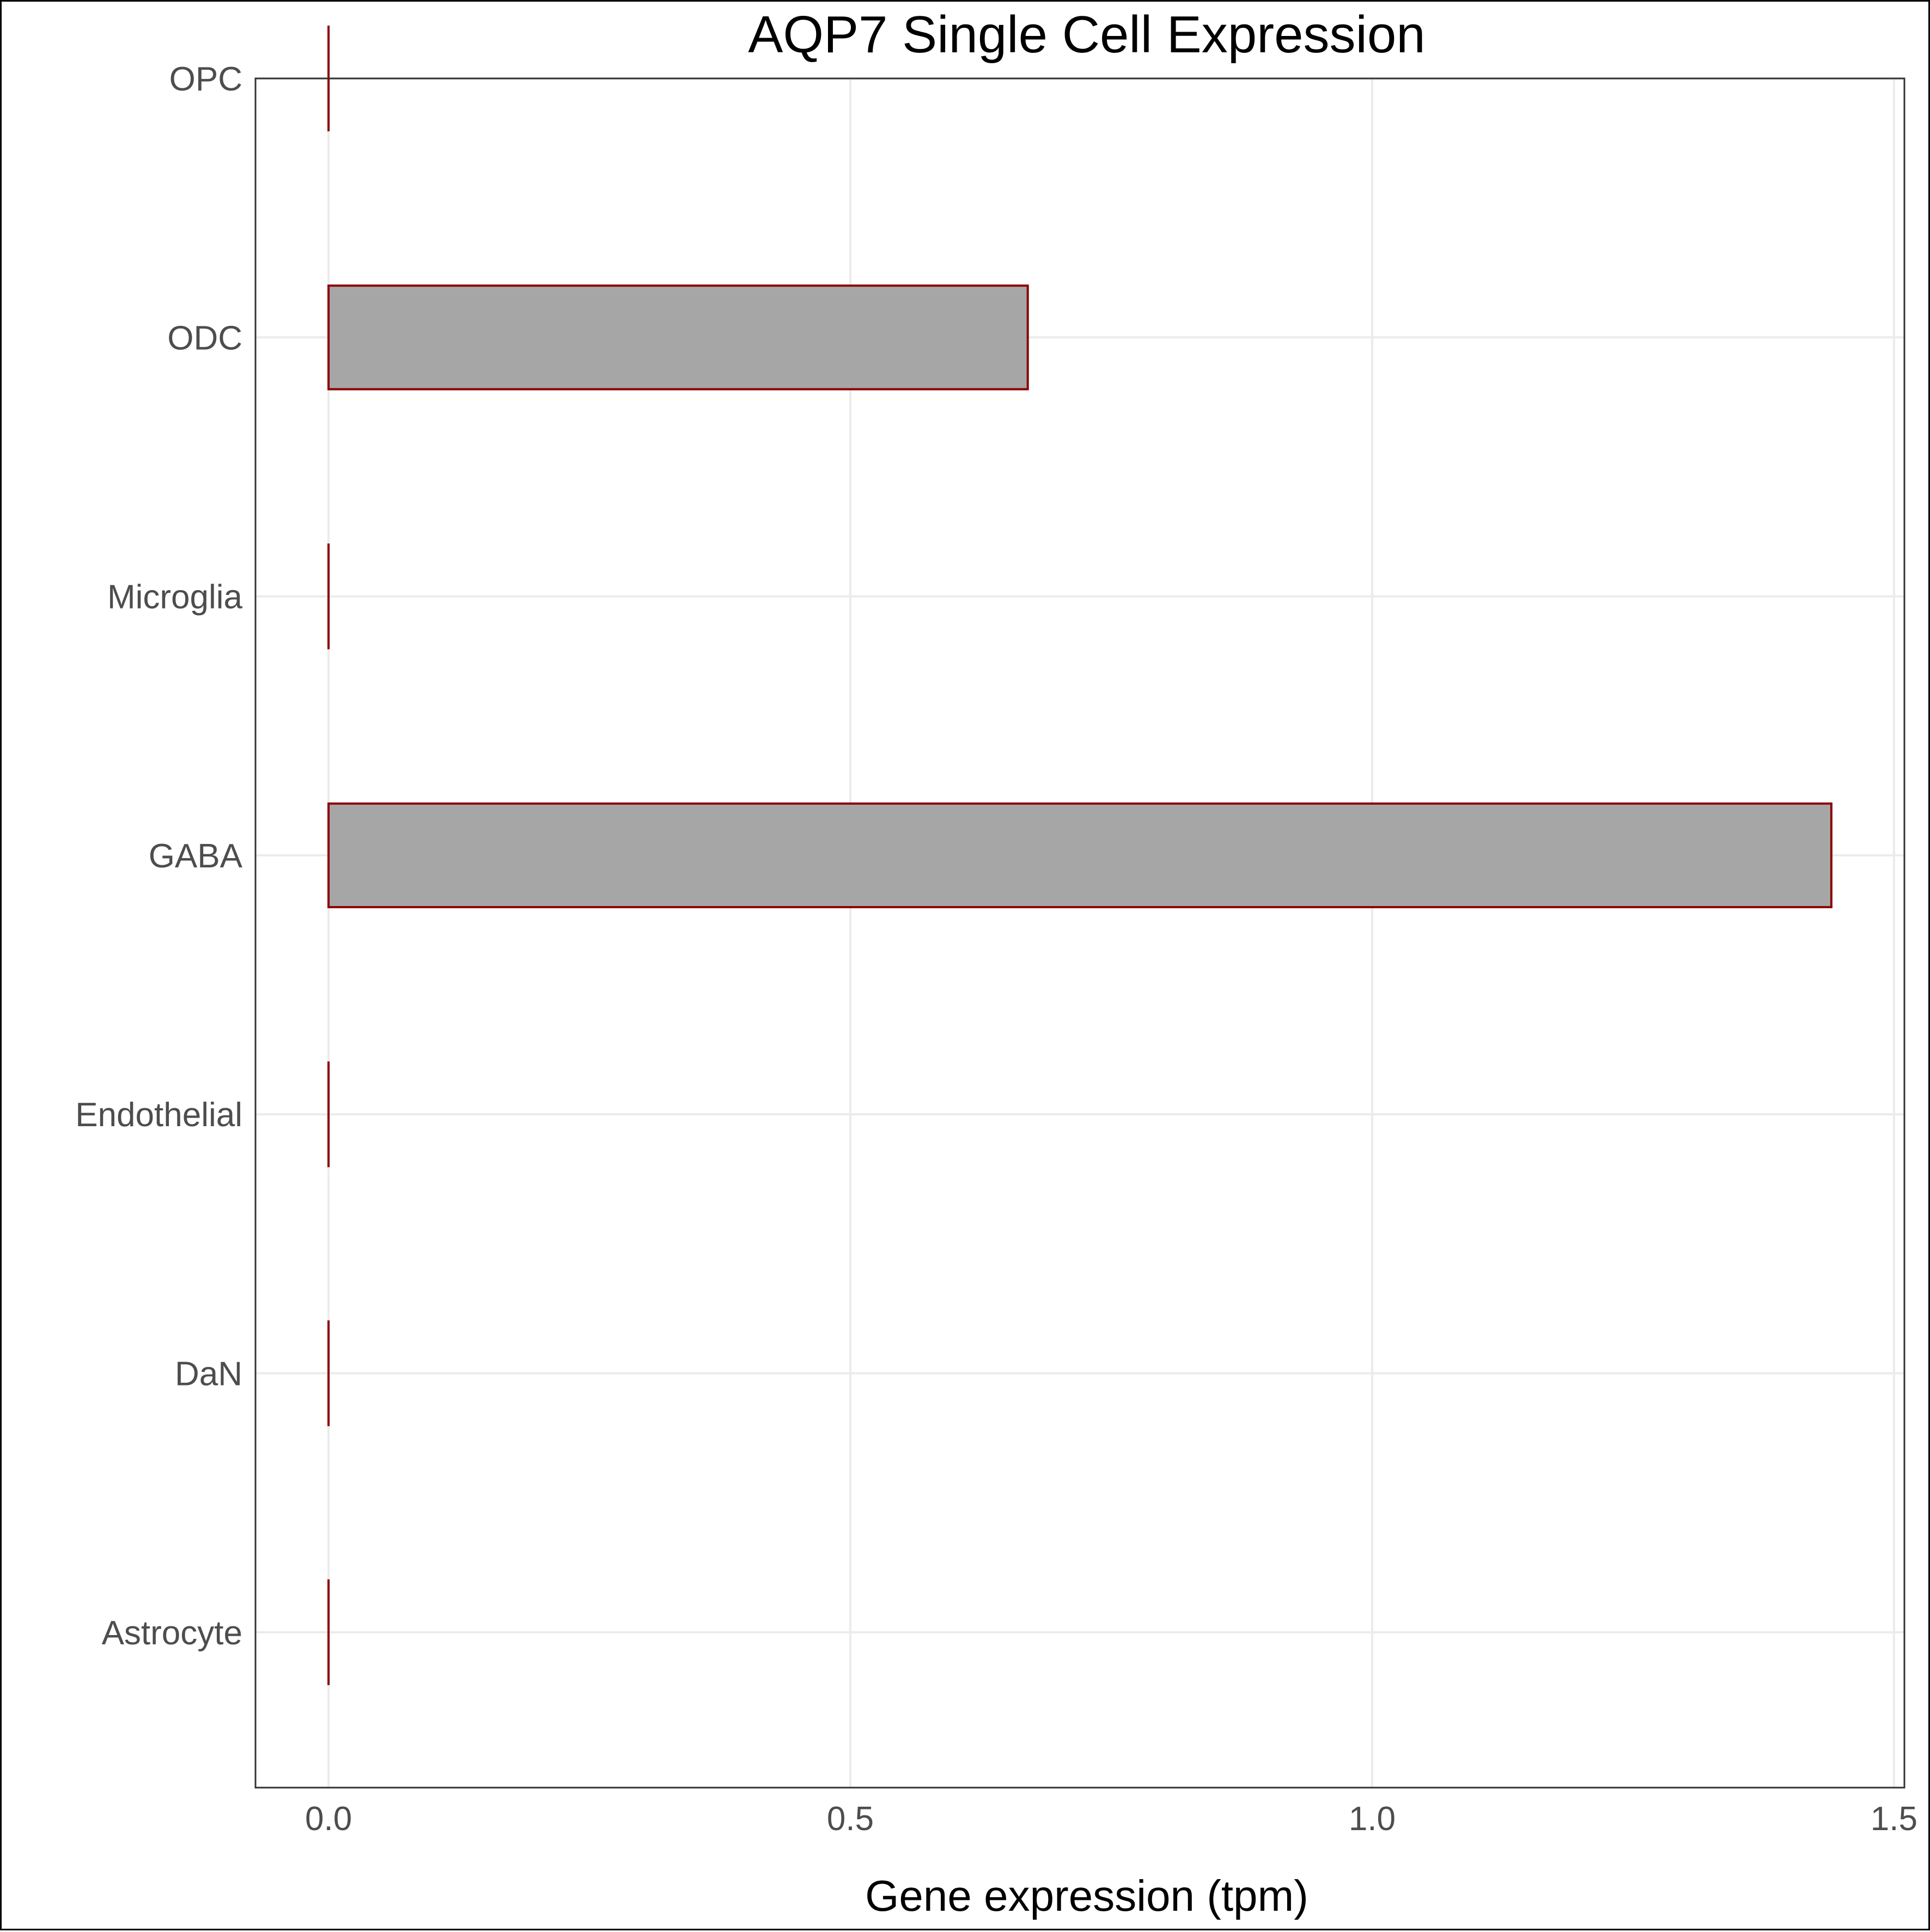  Describe the element at coordinates (328, 1819) in the screenshot. I see `x-tick-label: 0.0` at that location.